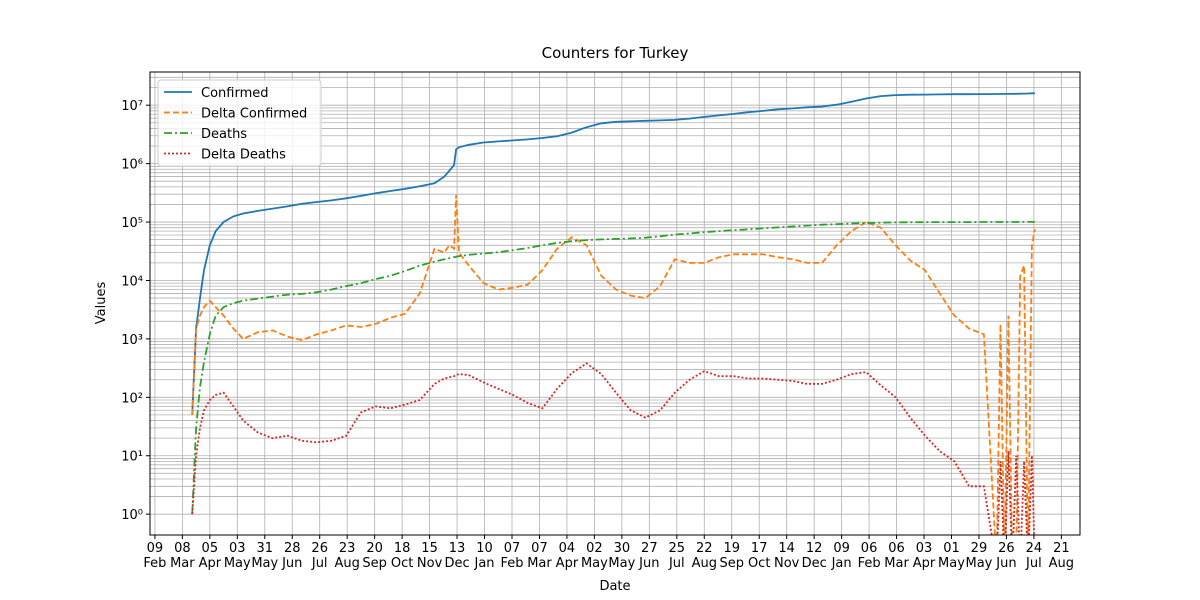 The height and width of the screenshot is (600, 1200). What do you see at coordinates (704, 556) in the screenshot?
I see `x-tick-label: 22 Aug` at bounding box center [704, 556].